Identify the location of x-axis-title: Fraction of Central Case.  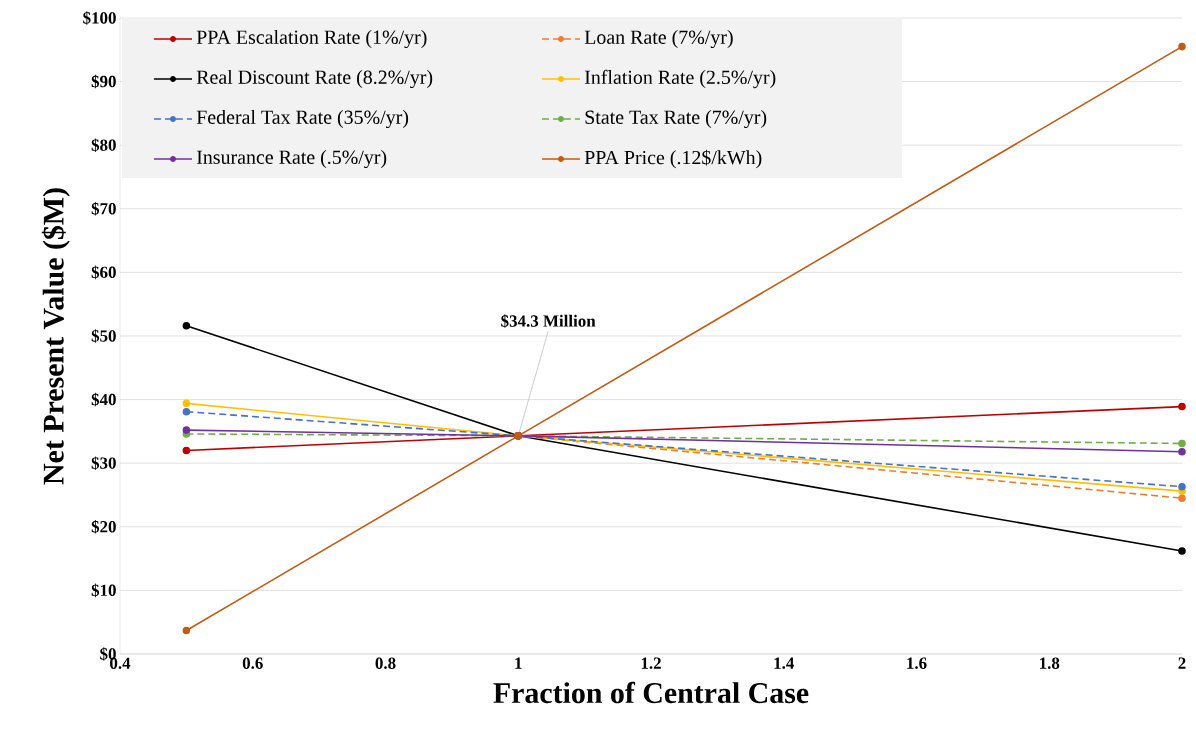
(651, 692).